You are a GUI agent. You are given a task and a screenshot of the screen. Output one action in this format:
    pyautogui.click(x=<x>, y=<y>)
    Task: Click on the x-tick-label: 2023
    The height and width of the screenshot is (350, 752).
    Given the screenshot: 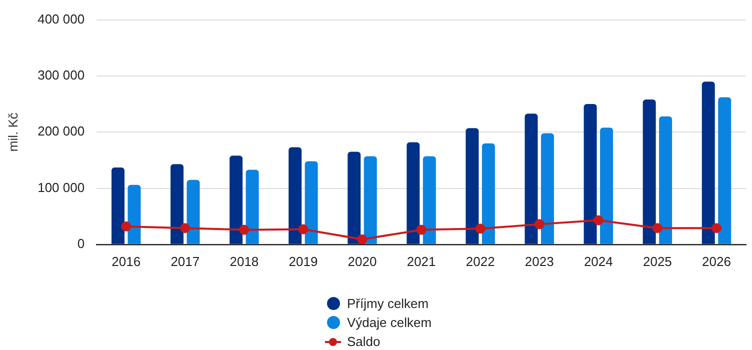 What is the action you would take?
    pyautogui.click(x=539, y=261)
    